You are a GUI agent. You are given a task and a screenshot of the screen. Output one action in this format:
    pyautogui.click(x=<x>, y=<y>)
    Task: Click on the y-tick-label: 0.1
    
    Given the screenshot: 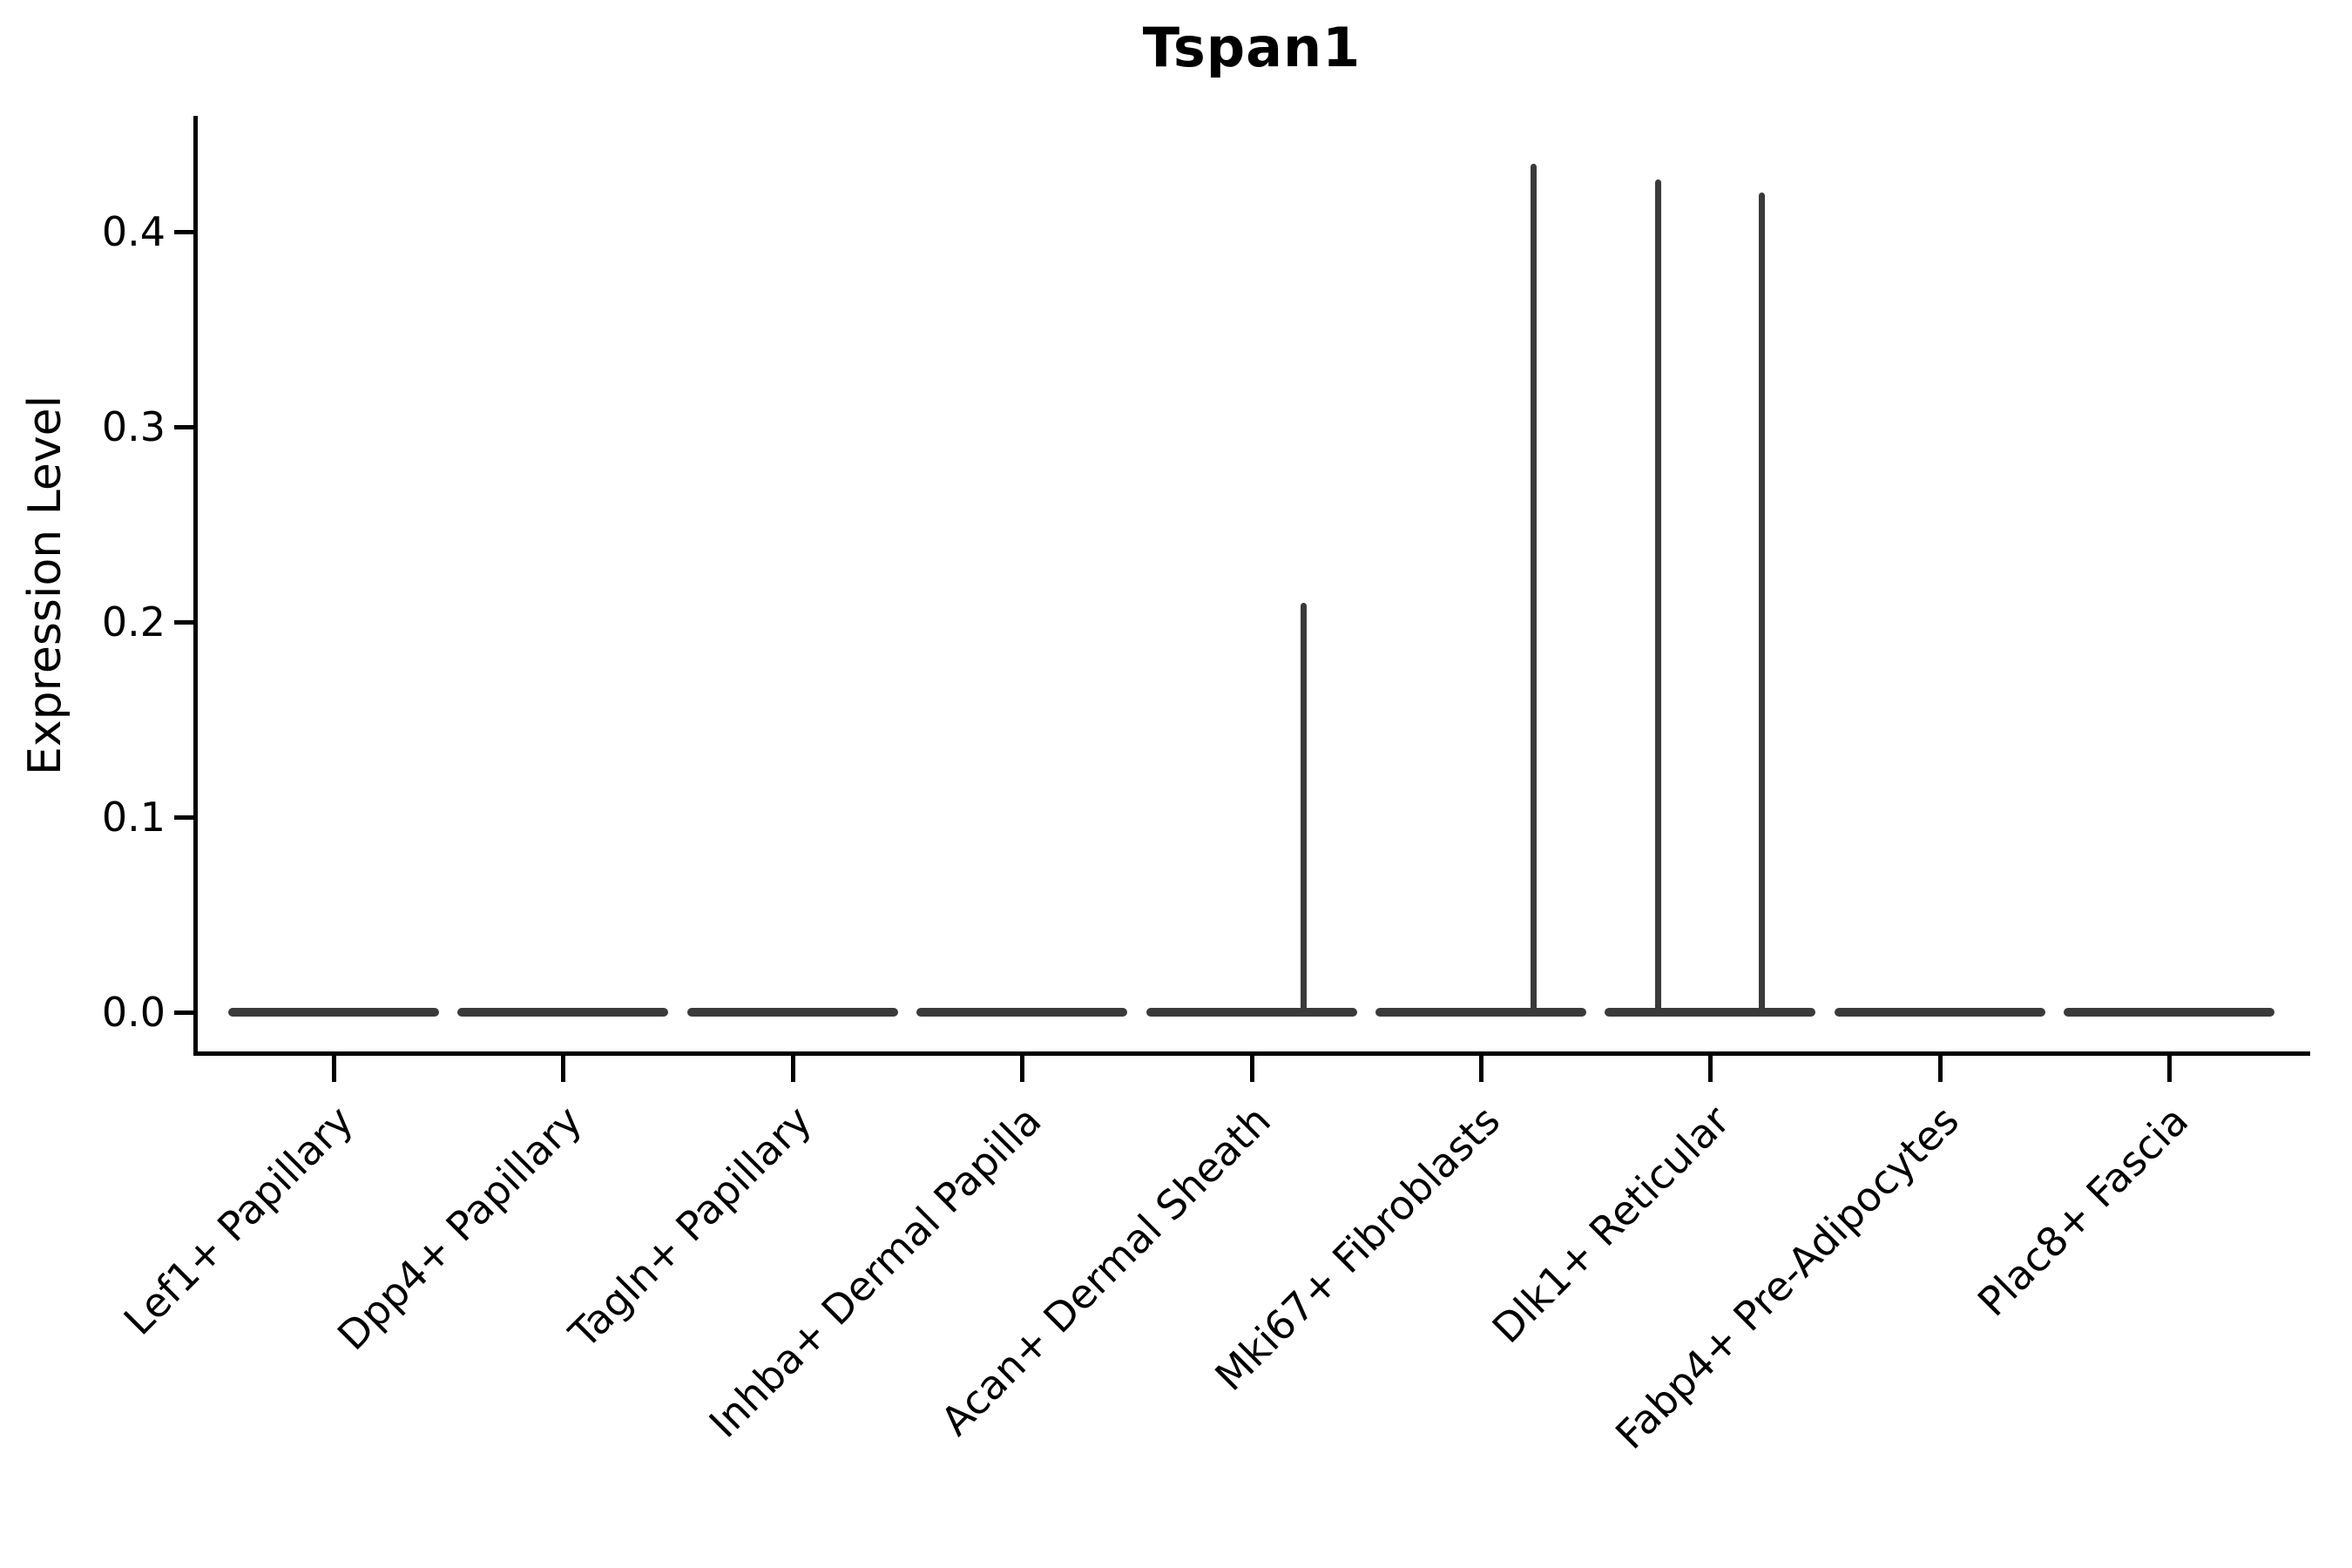 What is the action you would take?
    pyautogui.click(x=134, y=817)
    